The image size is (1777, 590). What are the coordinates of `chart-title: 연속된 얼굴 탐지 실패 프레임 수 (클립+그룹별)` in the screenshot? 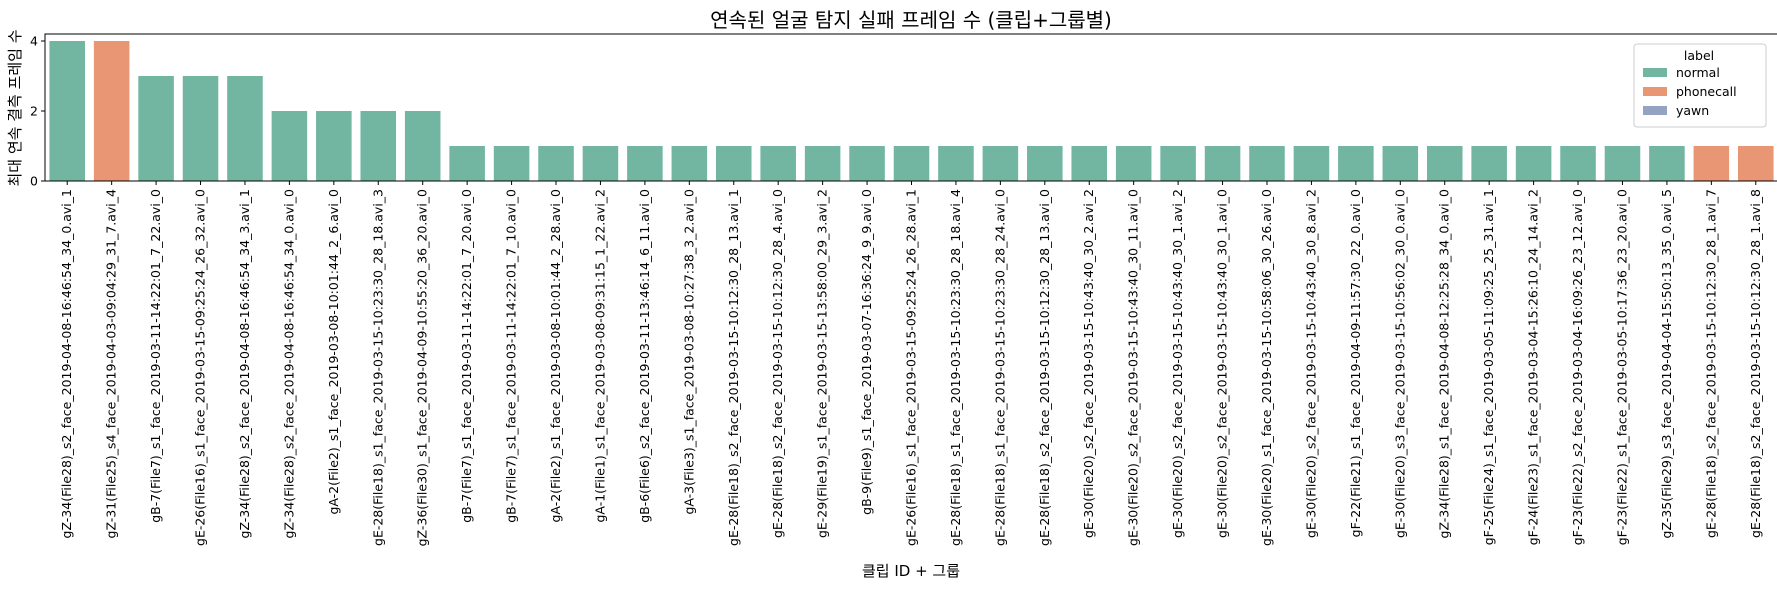 It's located at (911, 20).